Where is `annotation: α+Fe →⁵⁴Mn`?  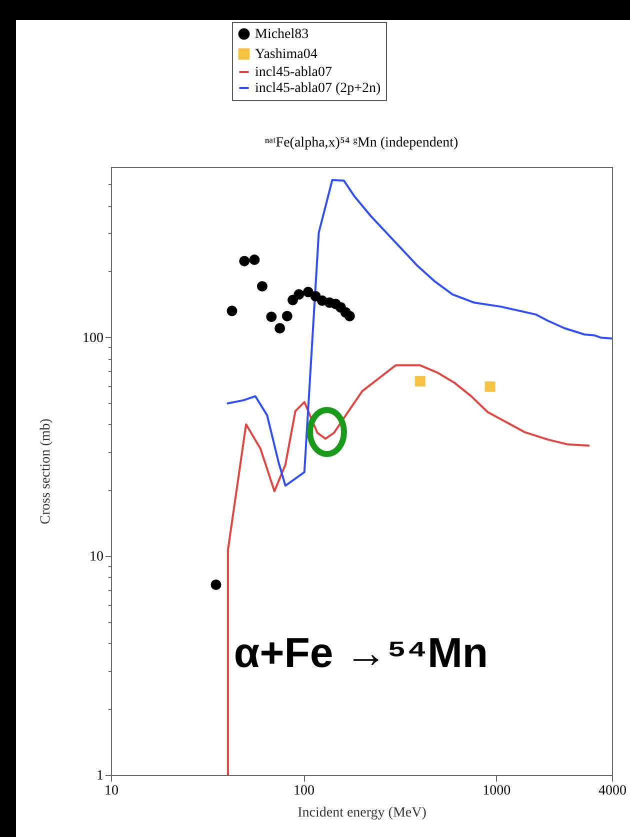 annotation: α+Fe →⁵⁴Mn is located at coordinates (361, 652).